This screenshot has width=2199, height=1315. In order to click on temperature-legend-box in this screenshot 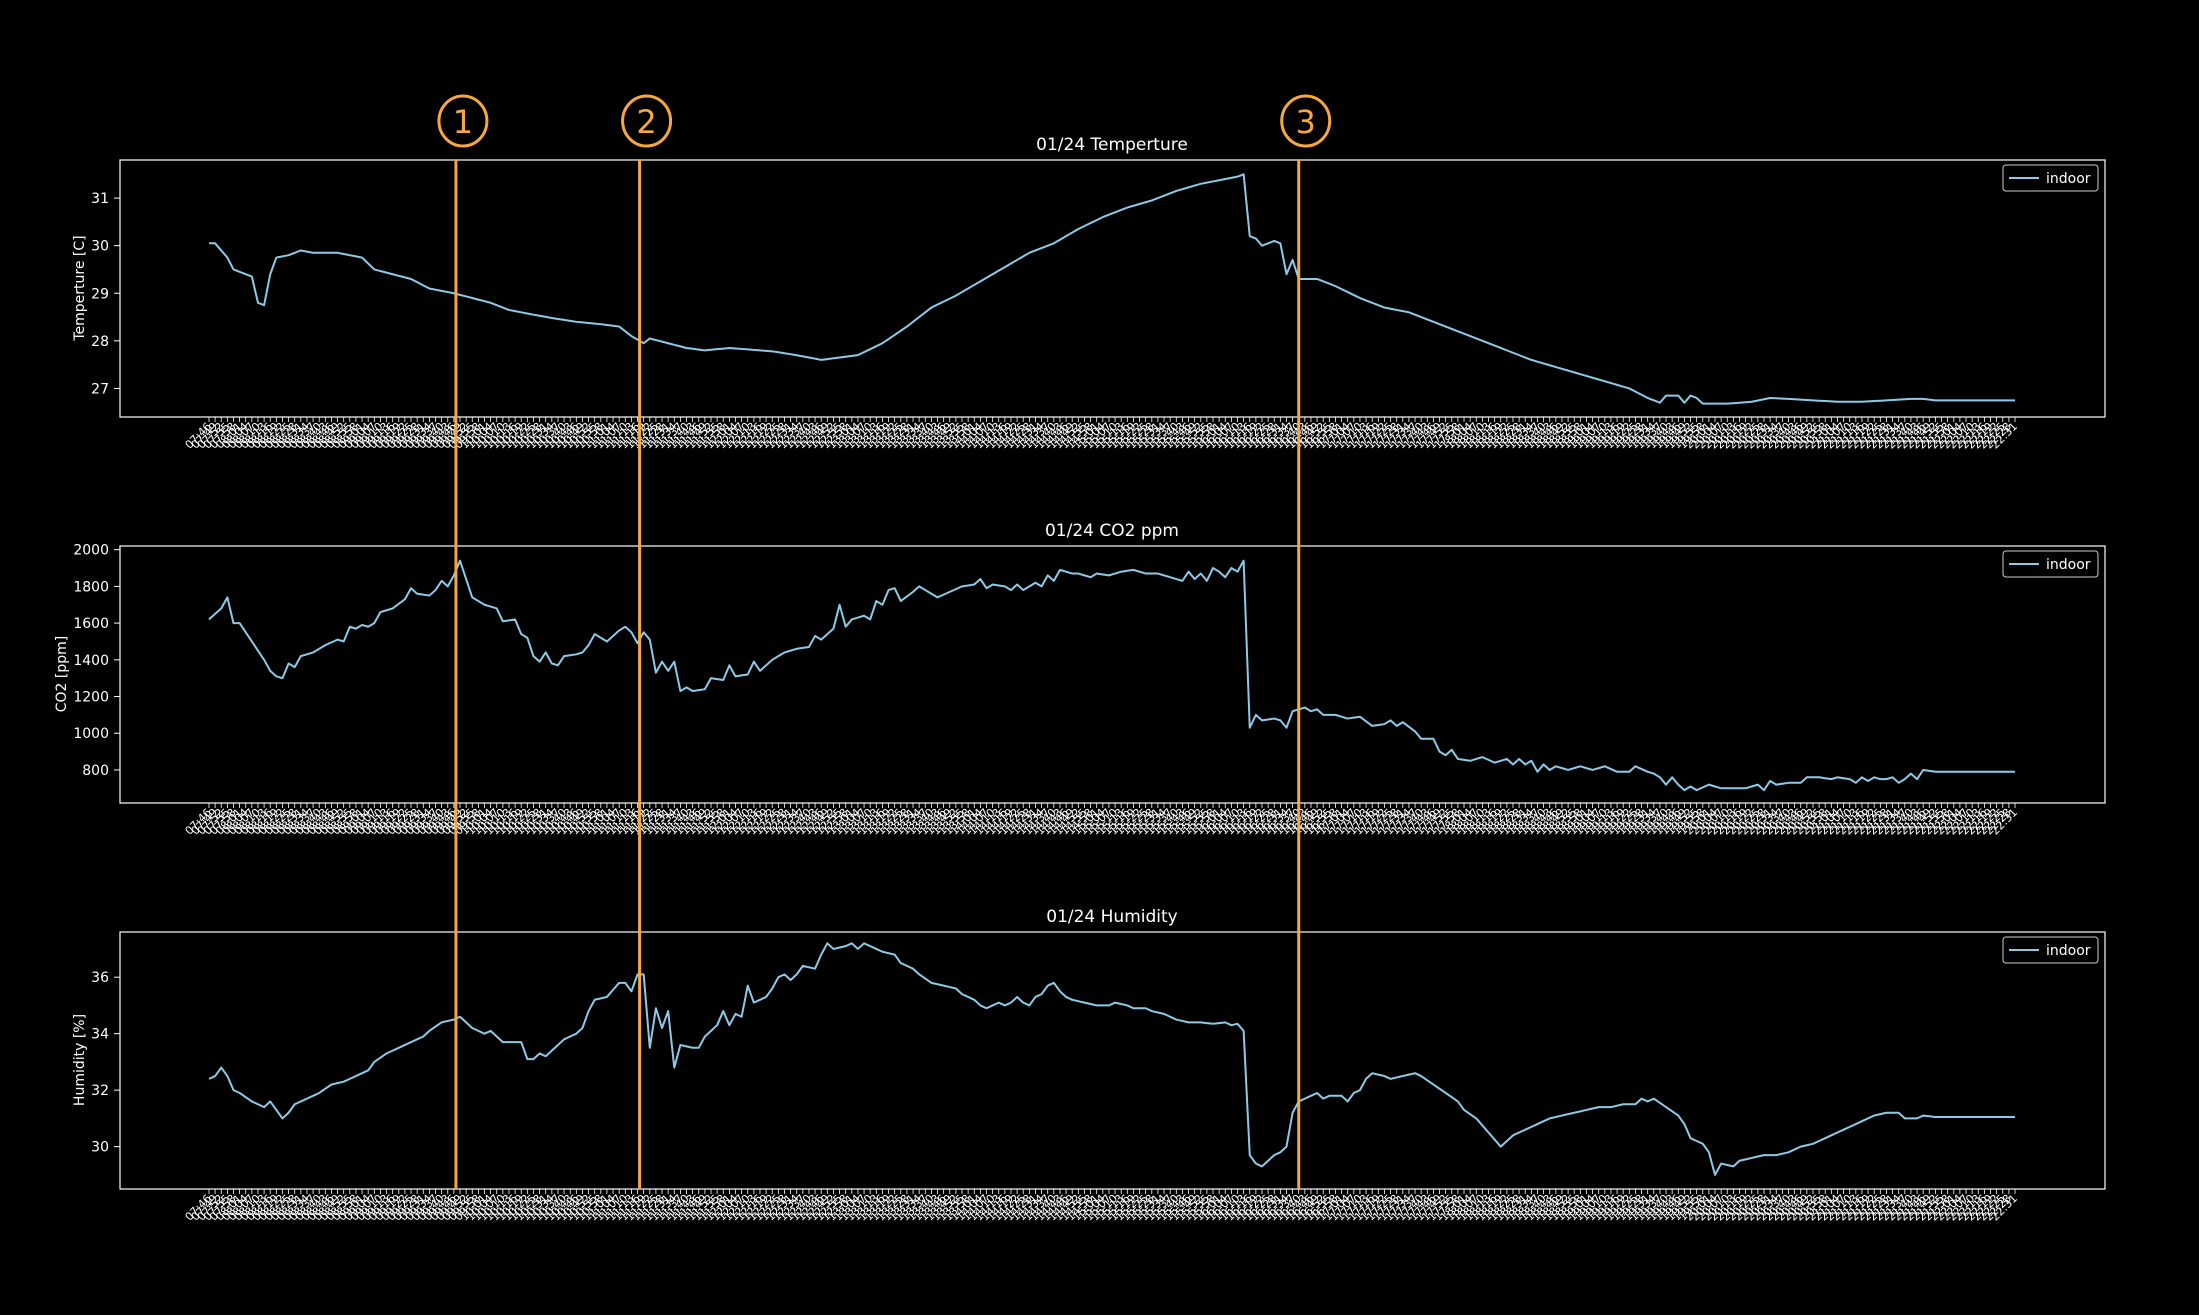, I will do `click(2050, 178)`.